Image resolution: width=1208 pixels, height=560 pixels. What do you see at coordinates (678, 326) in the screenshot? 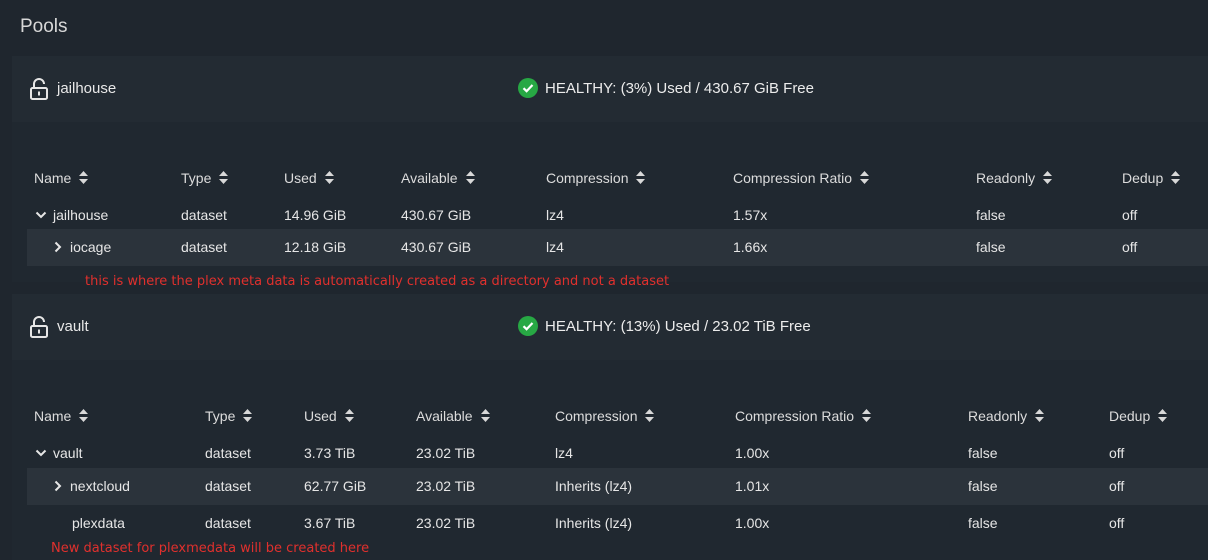
I see `pool-status-text: HEALTHY: (13%) Used / 23.02 TiB Free` at bounding box center [678, 326].